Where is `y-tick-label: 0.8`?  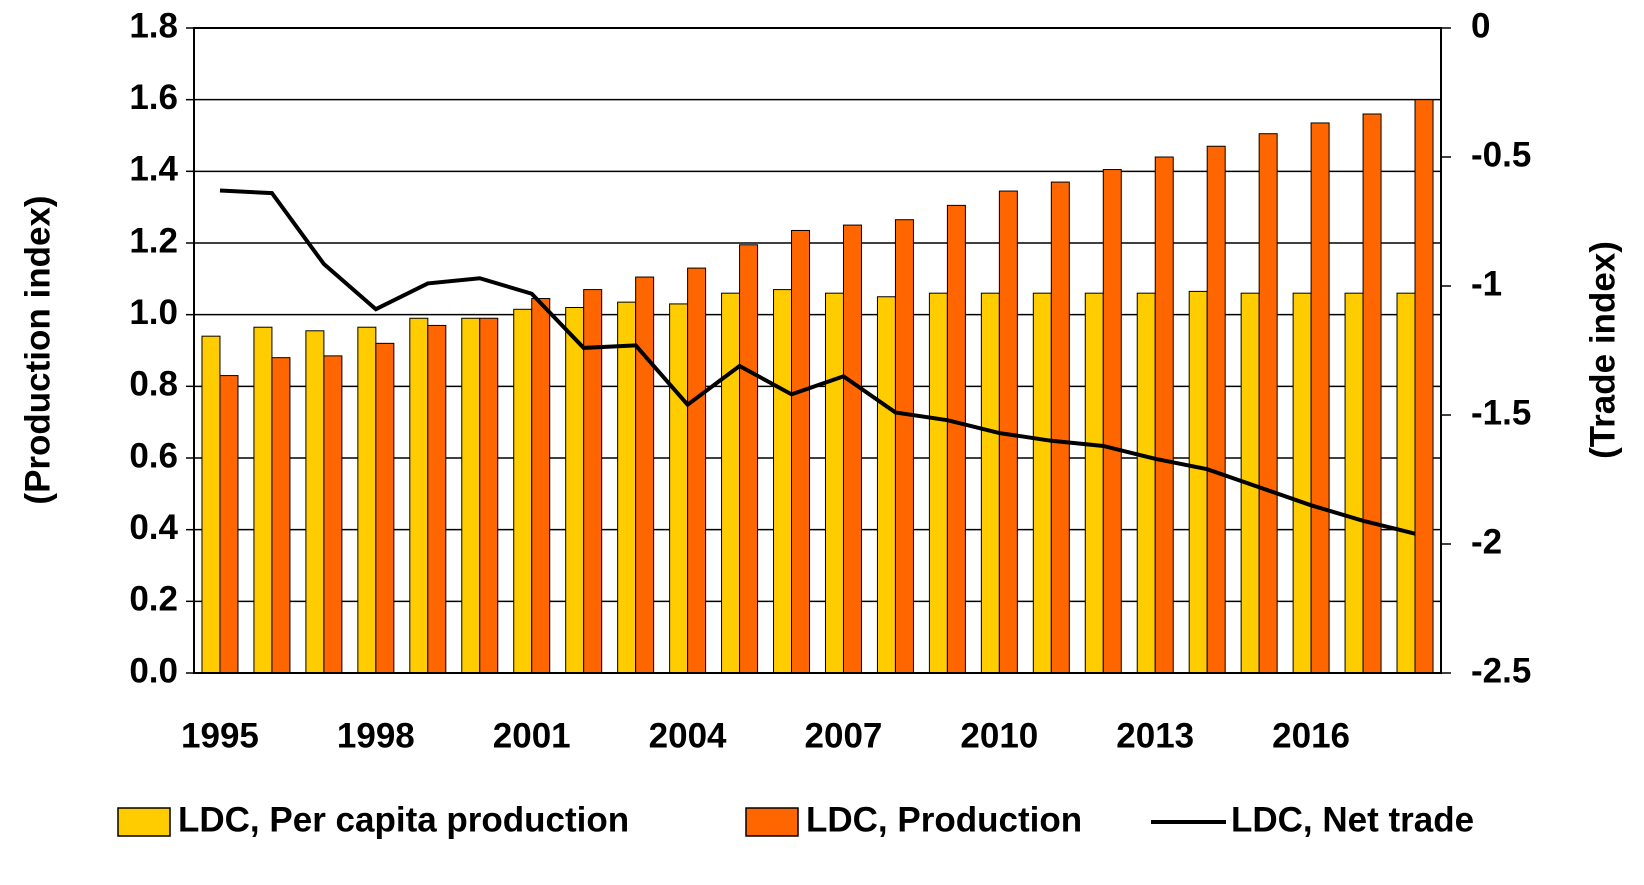 y-tick-label: 0.8 is located at coordinates (153, 384).